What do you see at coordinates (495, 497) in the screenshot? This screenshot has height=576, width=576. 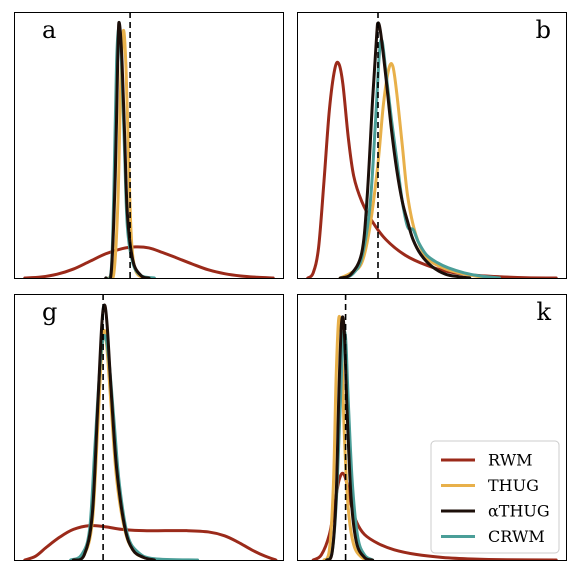 I see `legend: RWM THUG αTHUG CRWM` at bounding box center [495, 497].